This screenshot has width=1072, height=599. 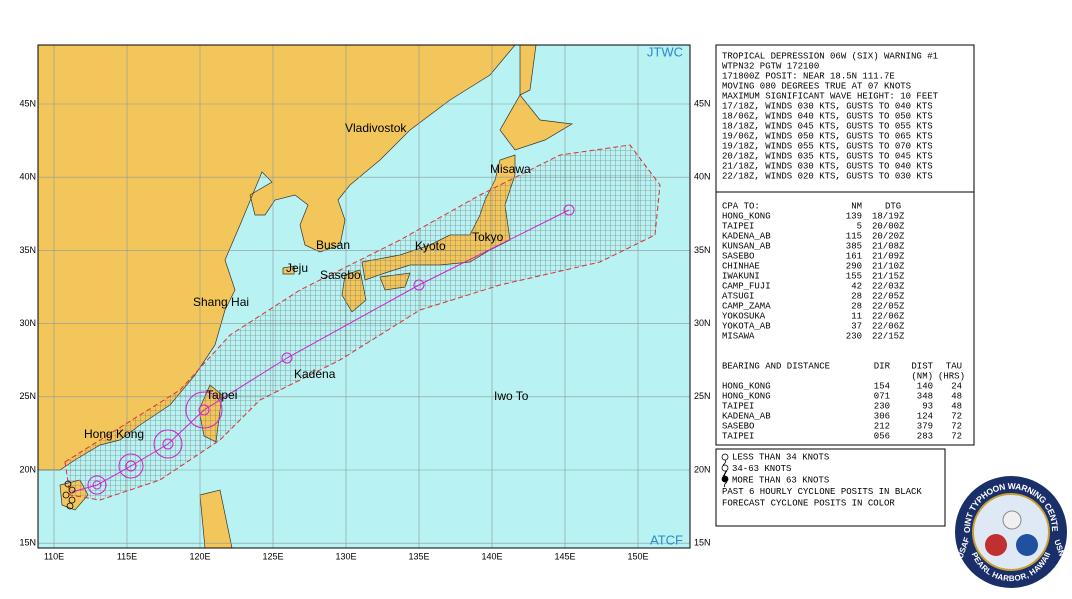 What do you see at coordinates (888, 256) in the screenshot?
I see `cpa-dtg: 21/09Z` at bounding box center [888, 256].